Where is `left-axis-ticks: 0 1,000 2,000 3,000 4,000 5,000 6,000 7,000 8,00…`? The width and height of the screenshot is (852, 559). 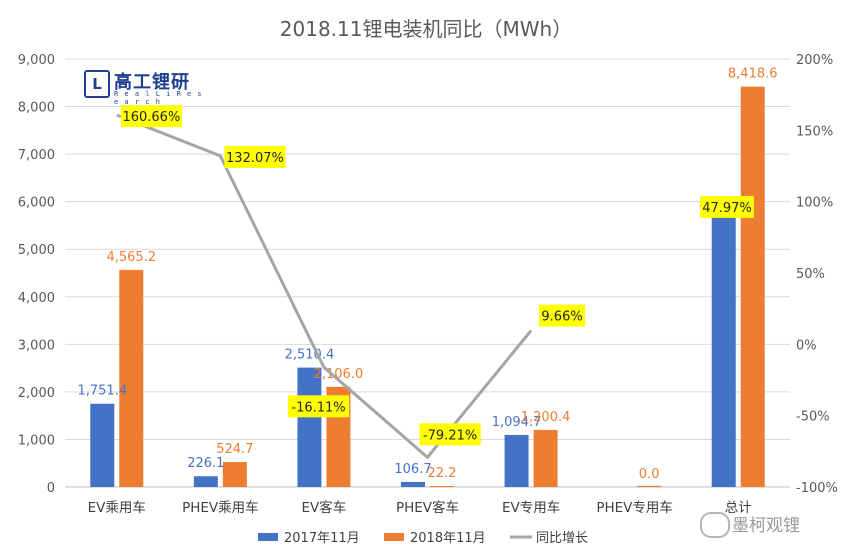
left-axis-ticks: 0 1,000 2,000 3,000 4,000 5,000 6,000 7,000 8,00… is located at coordinates (36, 274).